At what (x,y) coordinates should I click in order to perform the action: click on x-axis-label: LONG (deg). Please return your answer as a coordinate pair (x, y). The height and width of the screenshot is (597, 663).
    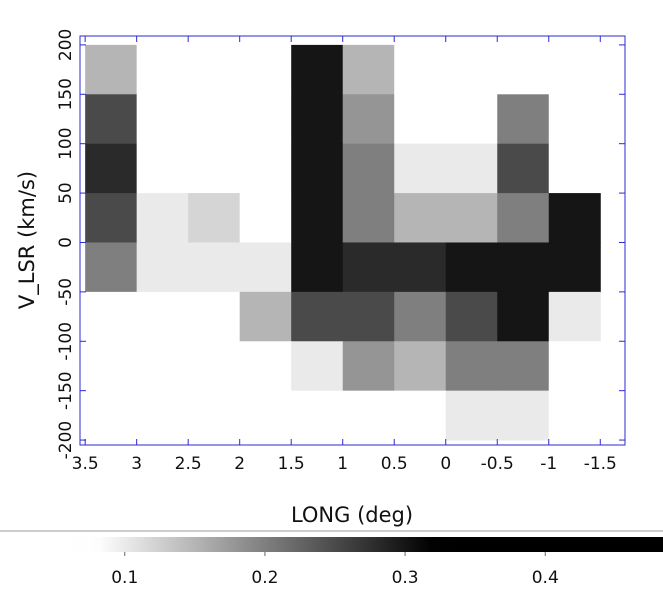
    Looking at the image, I should click on (352, 515).